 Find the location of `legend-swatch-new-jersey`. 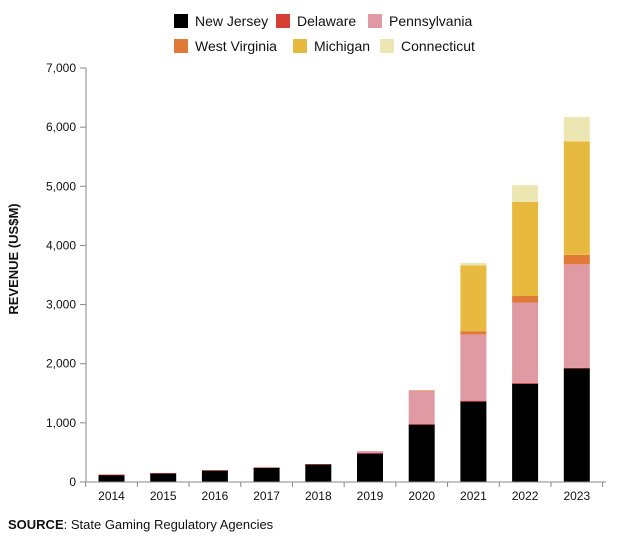

legend-swatch-new-jersey is located at coordinates (181, 21).